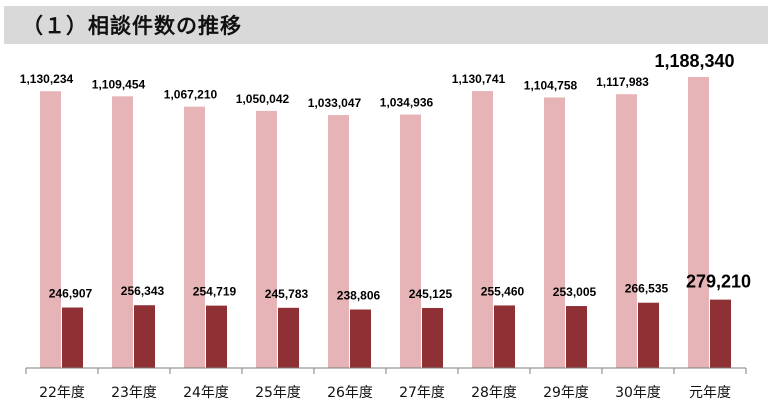  Describe the element at coordinates (431, 294) in the screenshot. I see `data-label-series2-5: 245,125` at that location.